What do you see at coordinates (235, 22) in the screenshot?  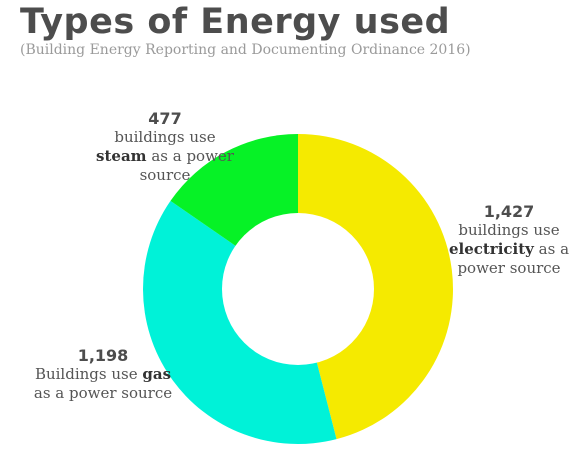 I see `chart-title: Types of Energy used` at bounding box center [235, 22].